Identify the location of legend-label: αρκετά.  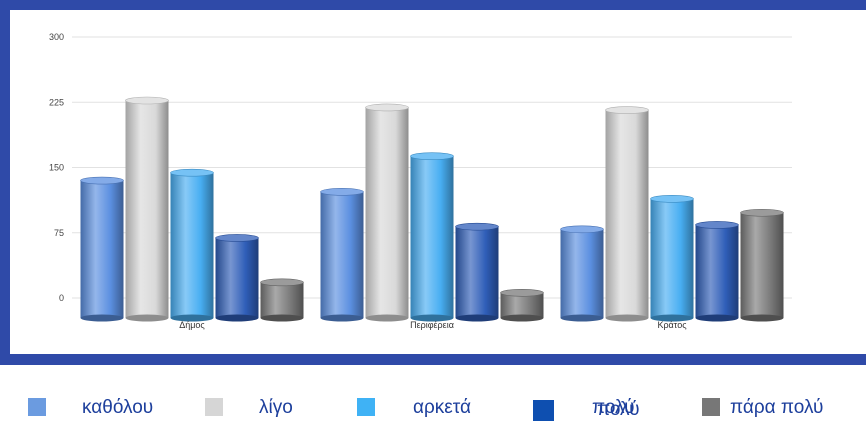
(442, 407).